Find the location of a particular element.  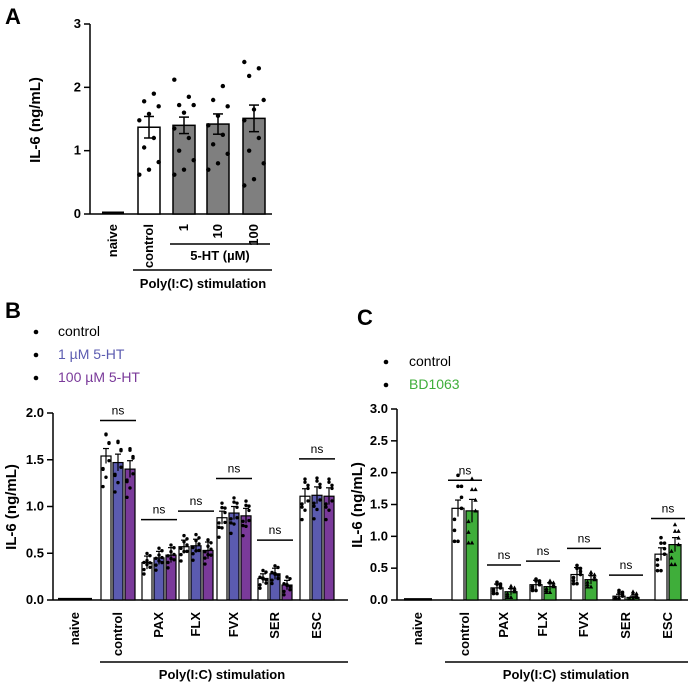

panel-c-bar is located at coordinates (472, 555).